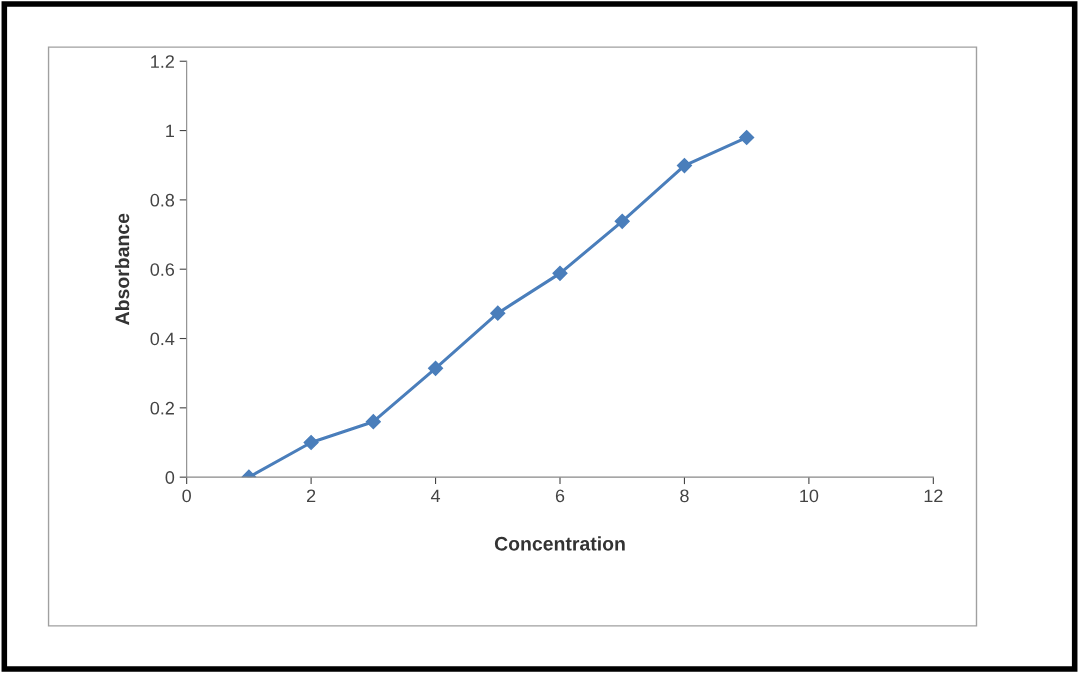 The height and width of the screenshot is (673, 1079). What do you see at coordinates (311, 496) in the screenshot?
I see `x-tick-label: 2` at bounding box center [311, 496].